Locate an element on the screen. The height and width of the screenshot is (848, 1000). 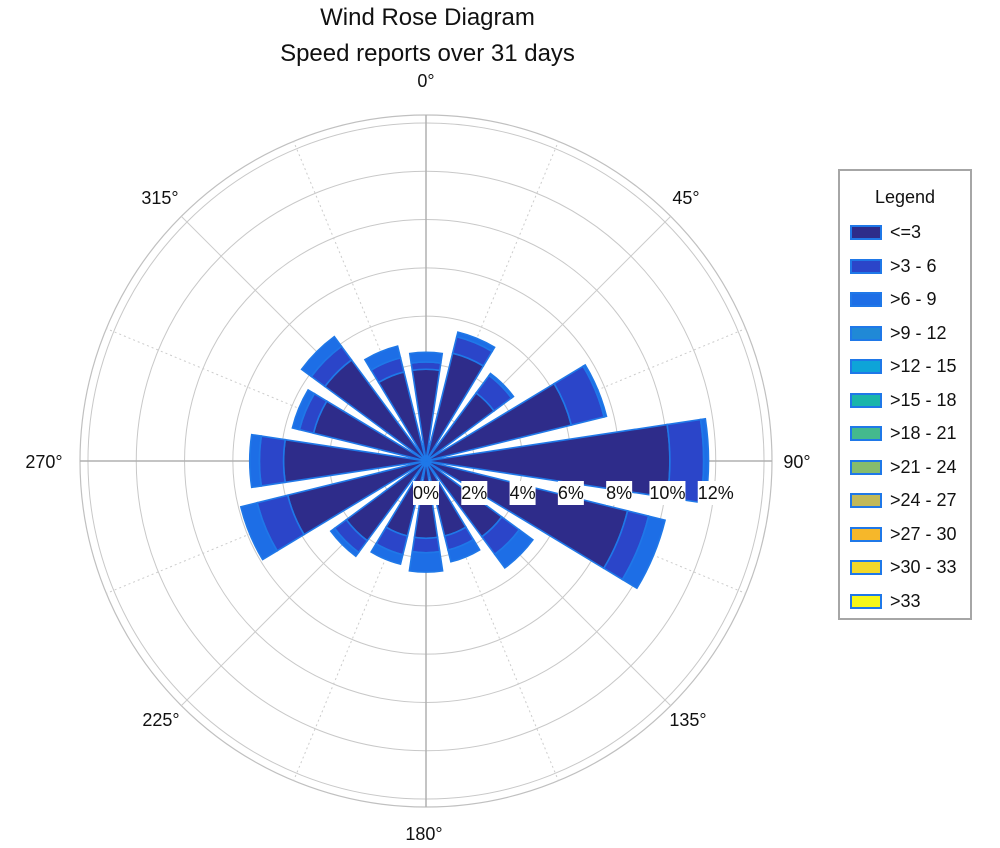
legend-item: >27 - 30 is located at coordinates (905, 535).